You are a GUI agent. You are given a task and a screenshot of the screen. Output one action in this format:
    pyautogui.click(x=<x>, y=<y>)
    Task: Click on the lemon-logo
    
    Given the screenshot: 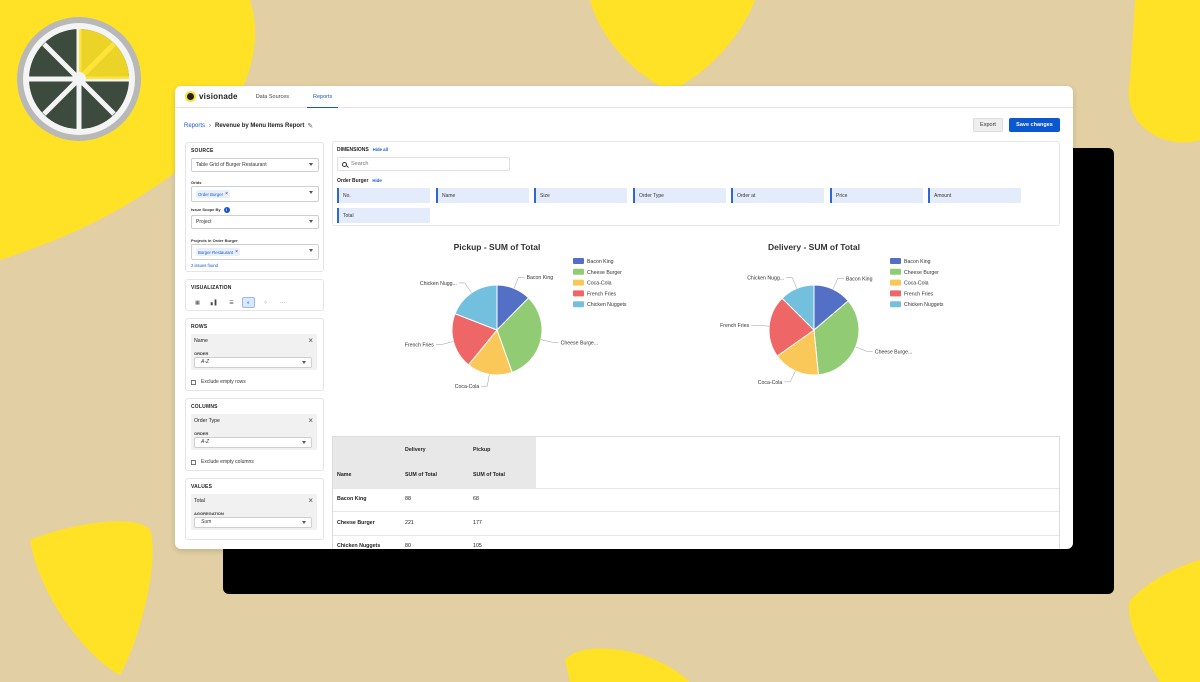 What is the action you would take?
    pyautogui.click(x=79, y=79)
    